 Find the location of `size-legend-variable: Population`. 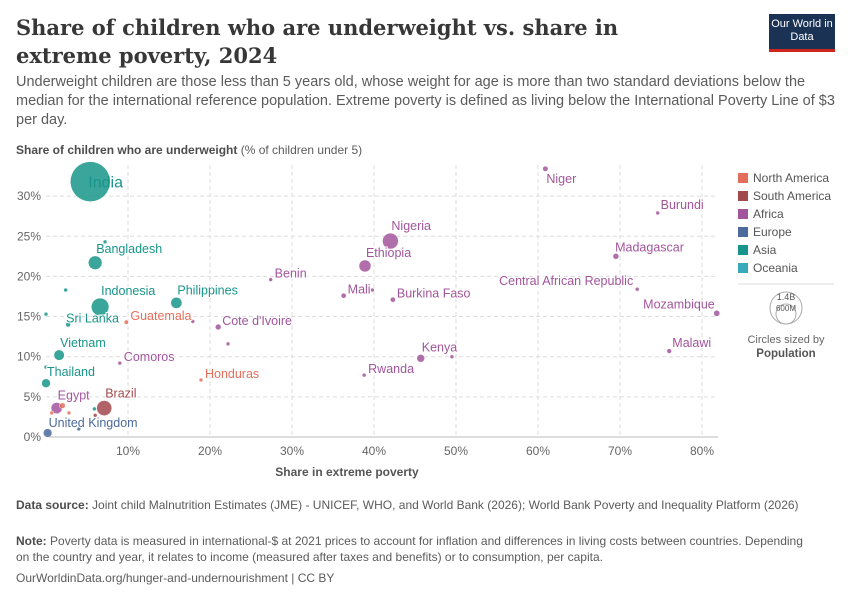

size-legend-variable: Population is located at coordinates (785, 354).